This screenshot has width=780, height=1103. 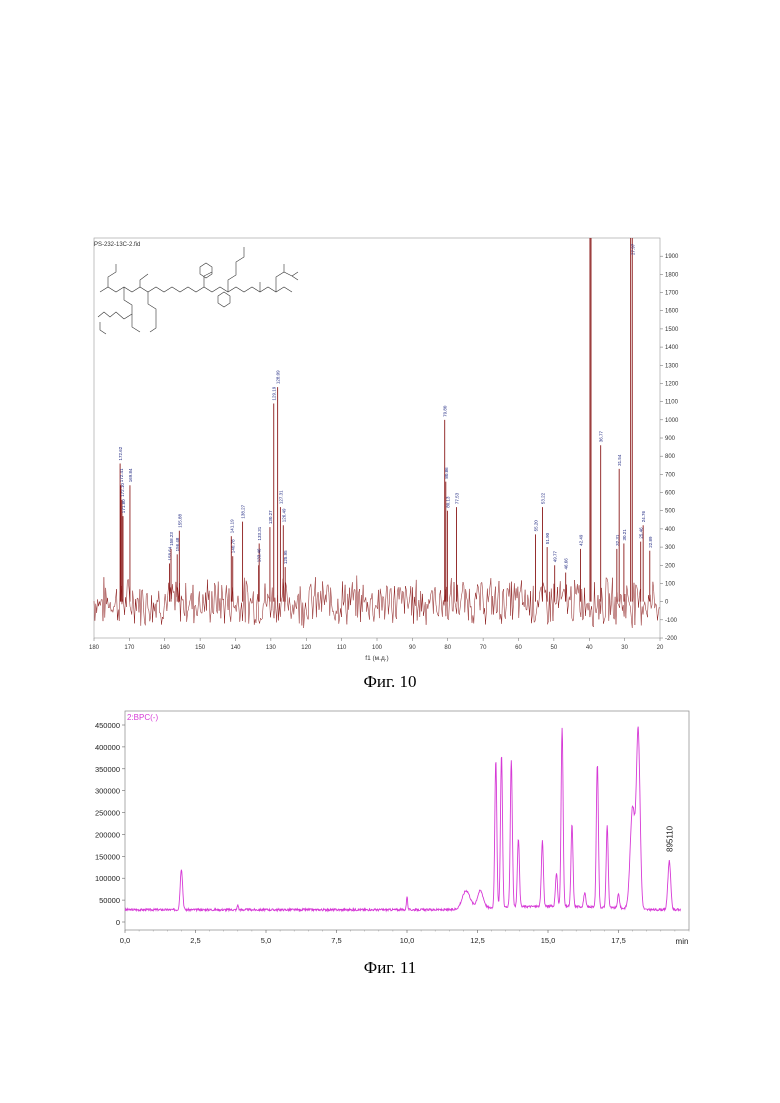 I want to click on nmr-peak-label: 32.31, so click(x=617, y=540).